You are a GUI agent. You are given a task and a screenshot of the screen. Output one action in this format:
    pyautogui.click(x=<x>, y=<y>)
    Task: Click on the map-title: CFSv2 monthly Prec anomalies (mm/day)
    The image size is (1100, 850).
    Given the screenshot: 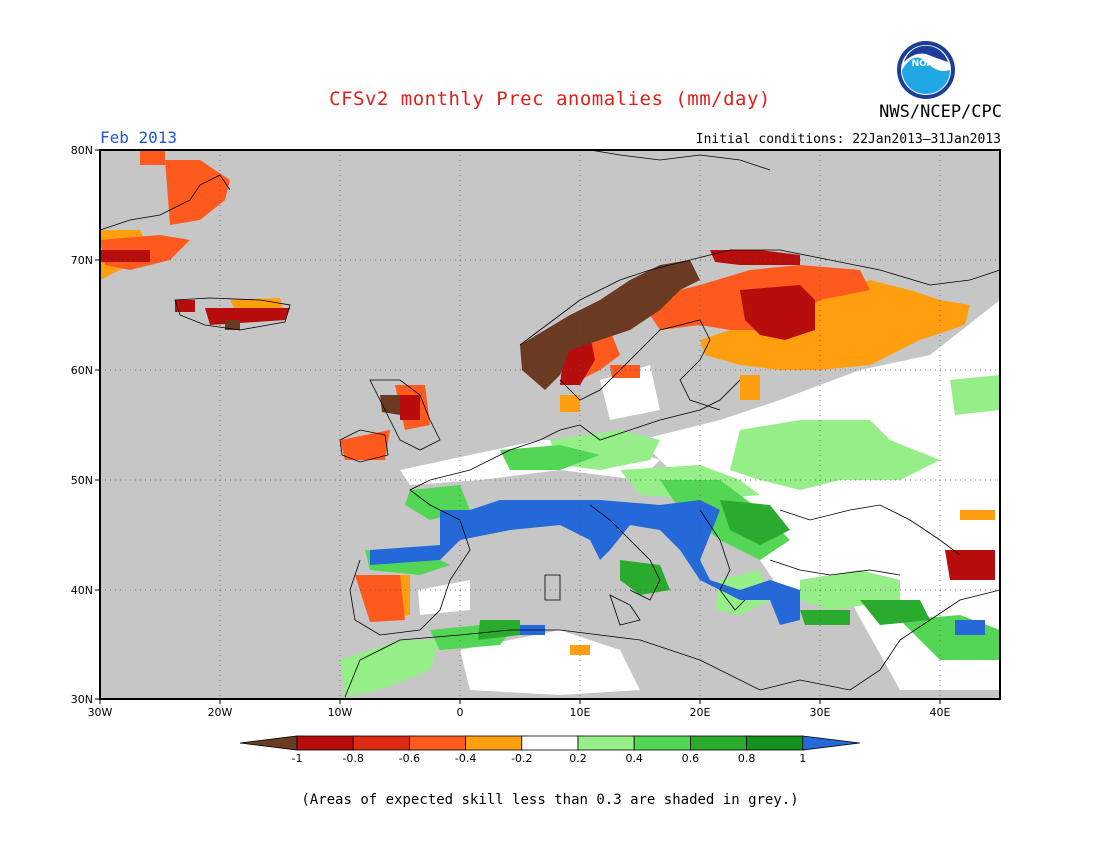 What is the action you would take?
    pyautogui.click(x=550, y=99)
    